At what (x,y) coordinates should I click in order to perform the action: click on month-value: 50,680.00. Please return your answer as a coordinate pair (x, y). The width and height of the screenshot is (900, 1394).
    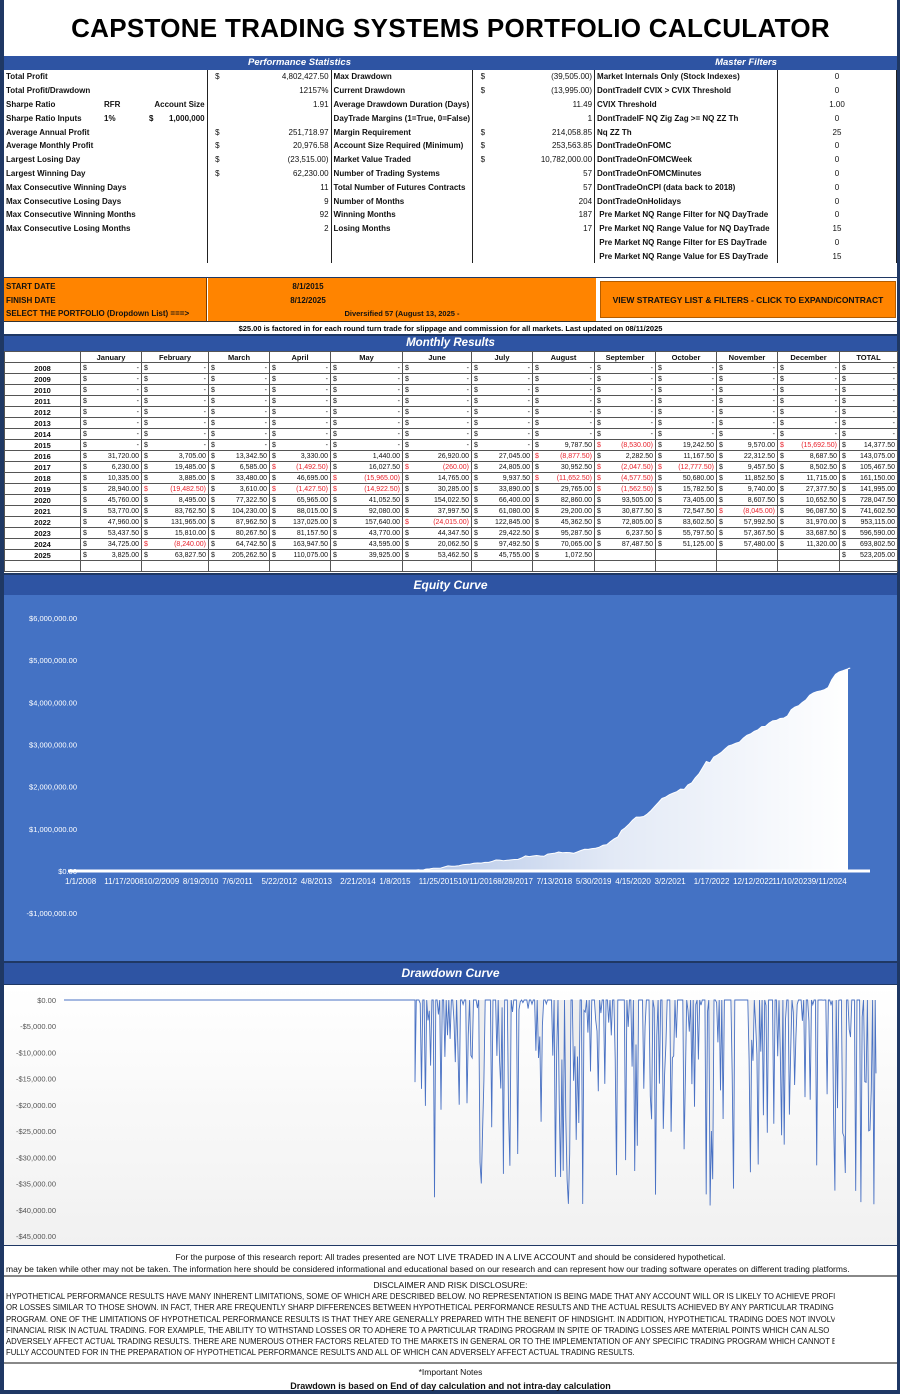
    Looking at the image, I should click on (698, 478).